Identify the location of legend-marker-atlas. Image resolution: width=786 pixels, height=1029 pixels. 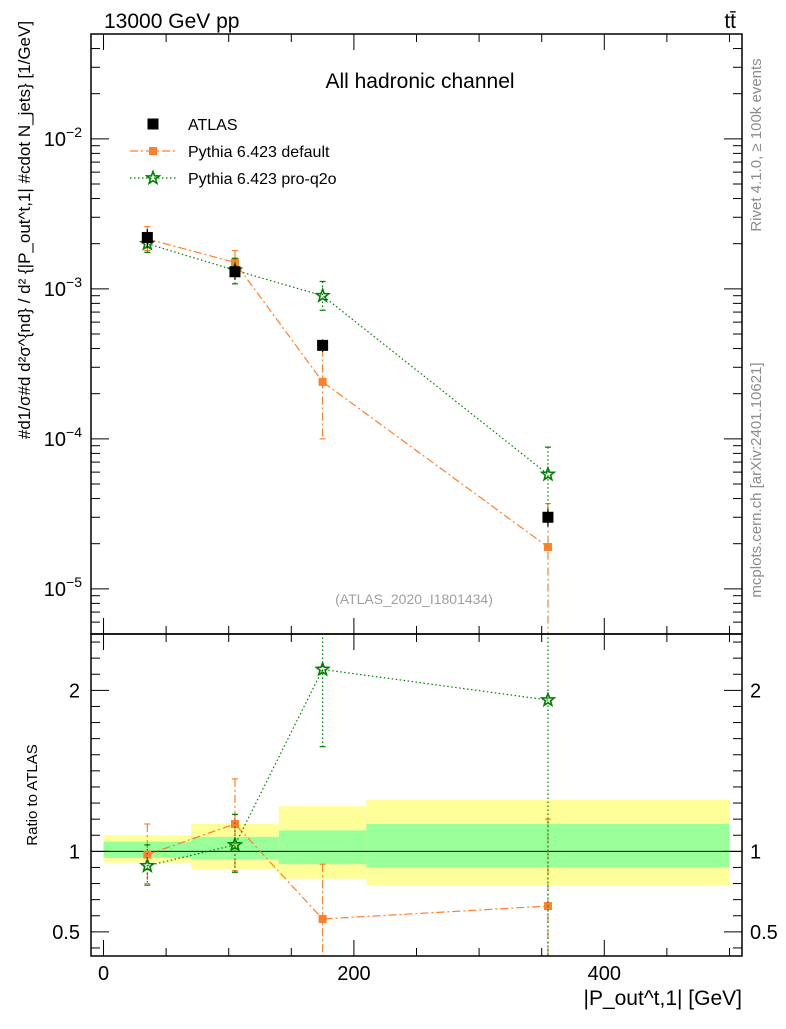
(153, 124).